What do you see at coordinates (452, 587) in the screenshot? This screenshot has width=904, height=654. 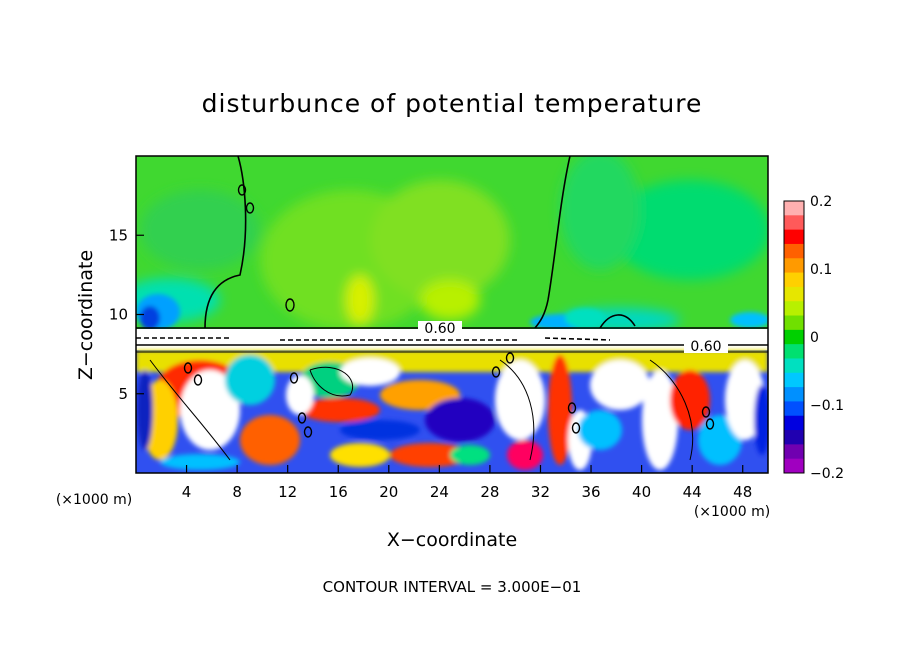 I see `contour-interval-note: CONTOUR INTERVAL = 3.000E−01` at bounding box center [452, 587].